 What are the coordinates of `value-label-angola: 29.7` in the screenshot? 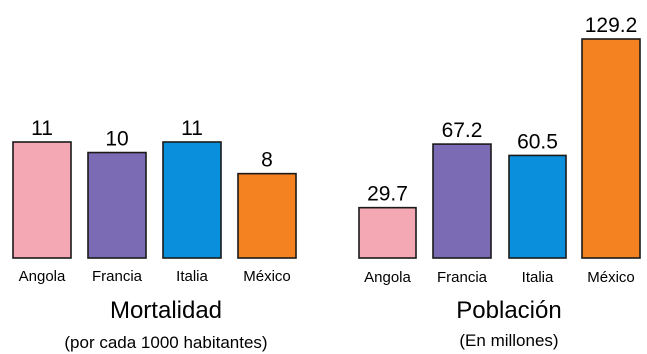 It's located at (387, 194).